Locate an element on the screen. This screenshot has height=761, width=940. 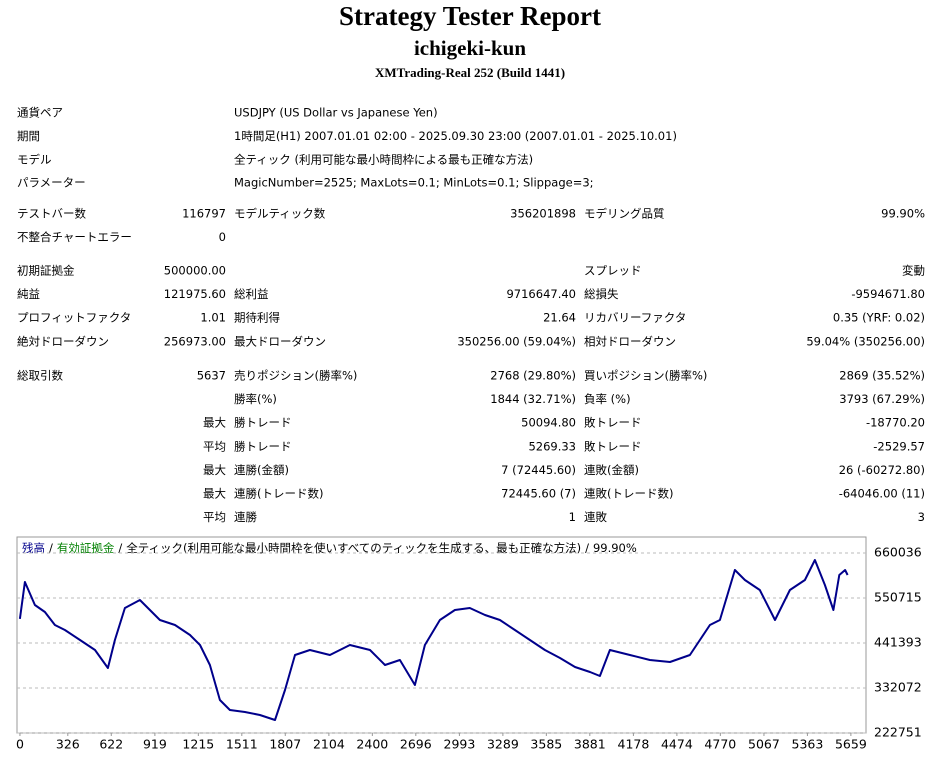
stat-label: リカバリーファクタ is located at coordinates (635, 318).